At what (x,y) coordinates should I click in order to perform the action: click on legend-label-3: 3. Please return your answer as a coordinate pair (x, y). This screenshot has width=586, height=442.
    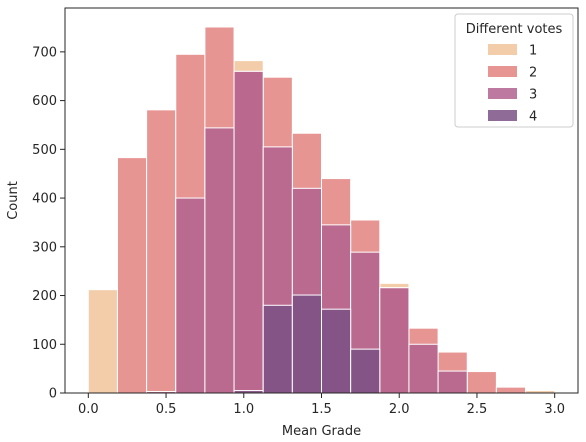
    Looking at the image, I should click on (533, 95).